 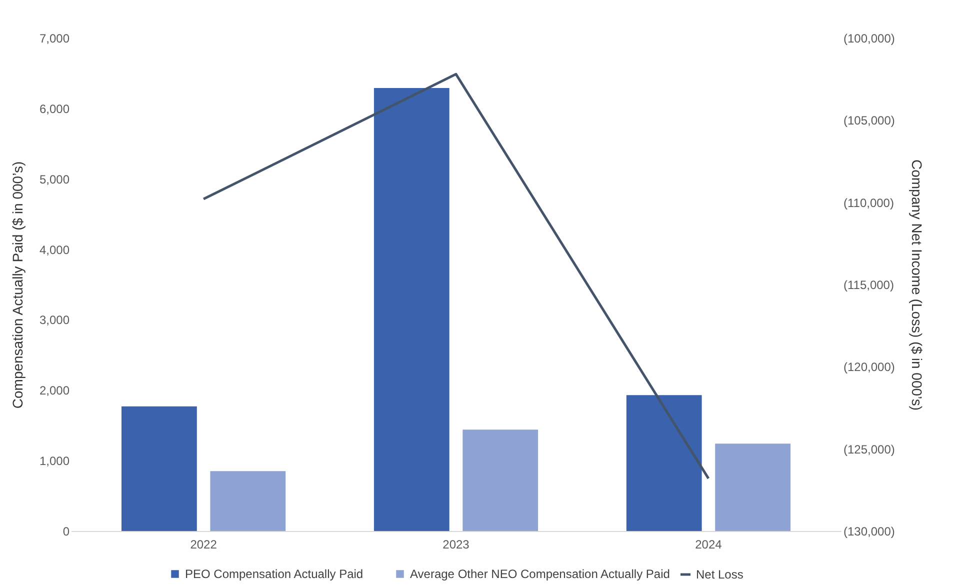 What do you see at coordinates (54, 39) in the screenshot?
I see `y-tick-label: 7,000` at bounding box center [54, 39].